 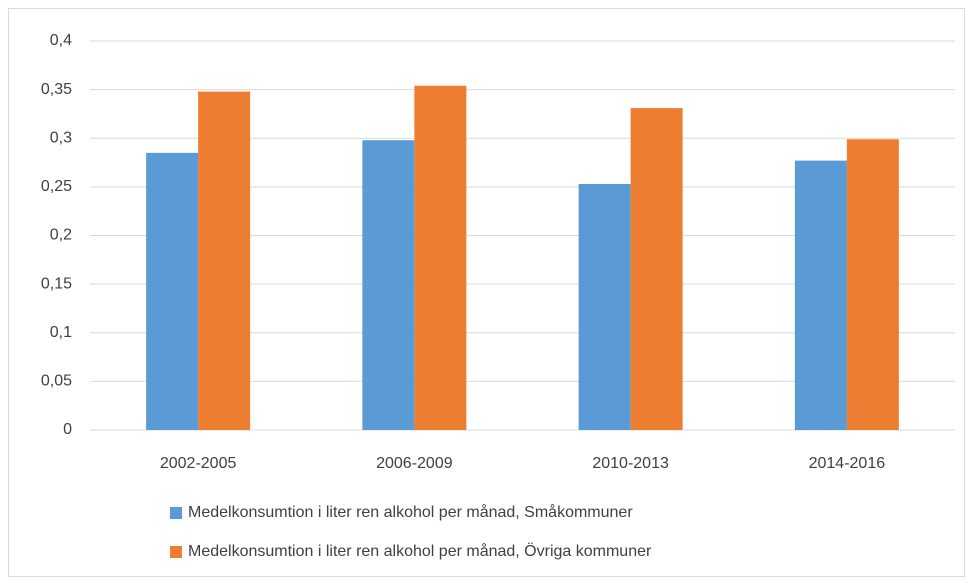 What do you see at coordinates (56, 283) in the screenshot?
I see `y-tick-label: 0,15` at bounding box center [56, 283].